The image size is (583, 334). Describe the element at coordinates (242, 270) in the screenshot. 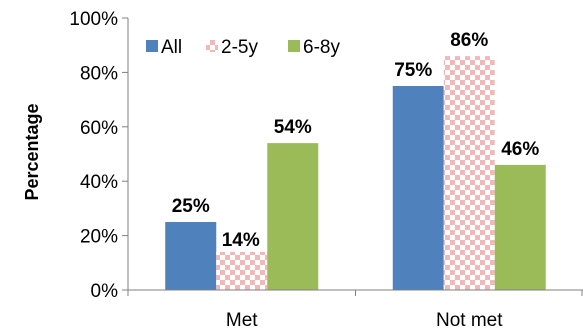

I see `bar-2-5y-met` at that location.